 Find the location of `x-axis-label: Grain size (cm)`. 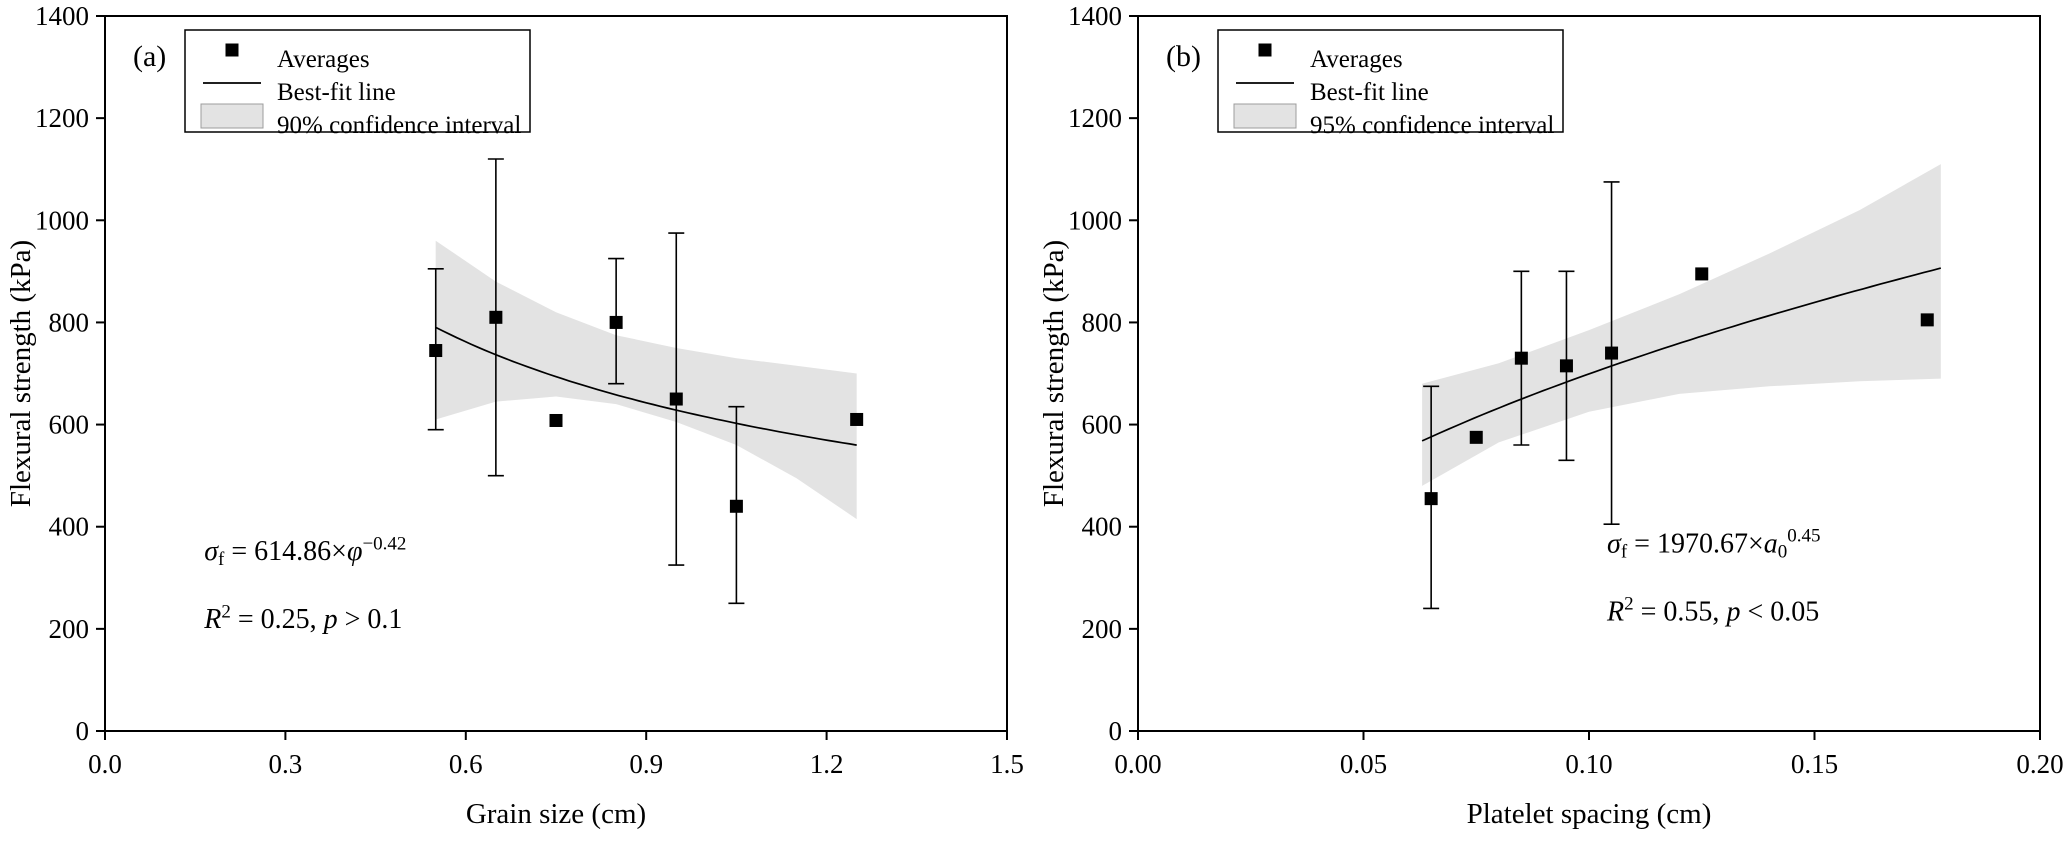

x-axis-label: Grain size (cm) is located at coordinates (556, 814).